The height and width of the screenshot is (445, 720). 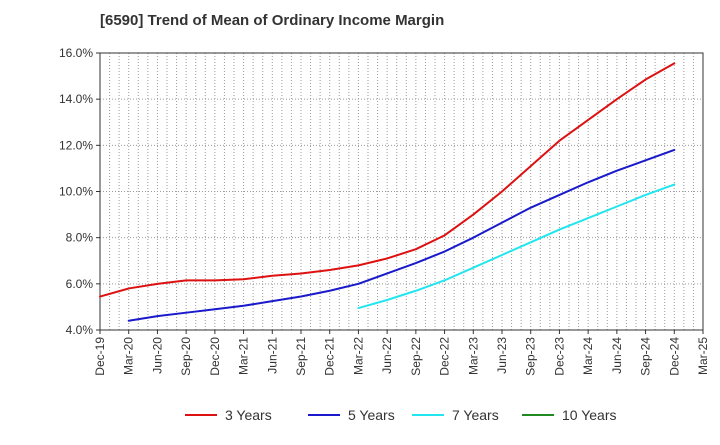 I want to click on y-tick-label: 16.0%, so click(x=76, y=53).